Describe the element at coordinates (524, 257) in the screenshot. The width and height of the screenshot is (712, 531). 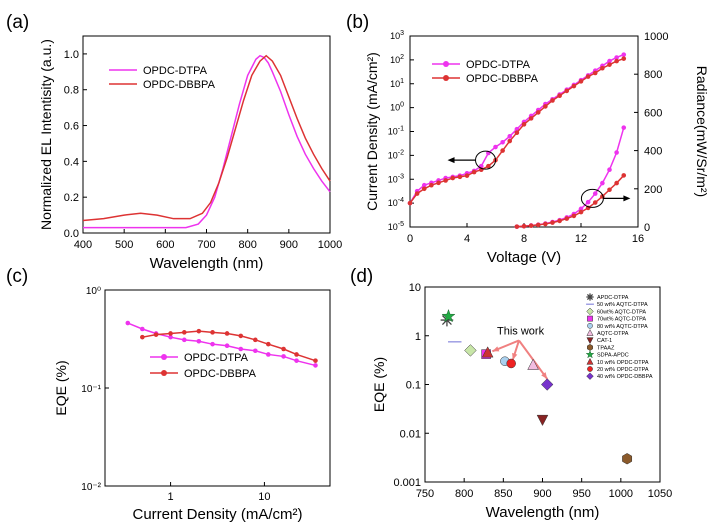
I see `x-axis-label: Voltage (V)` at that location.